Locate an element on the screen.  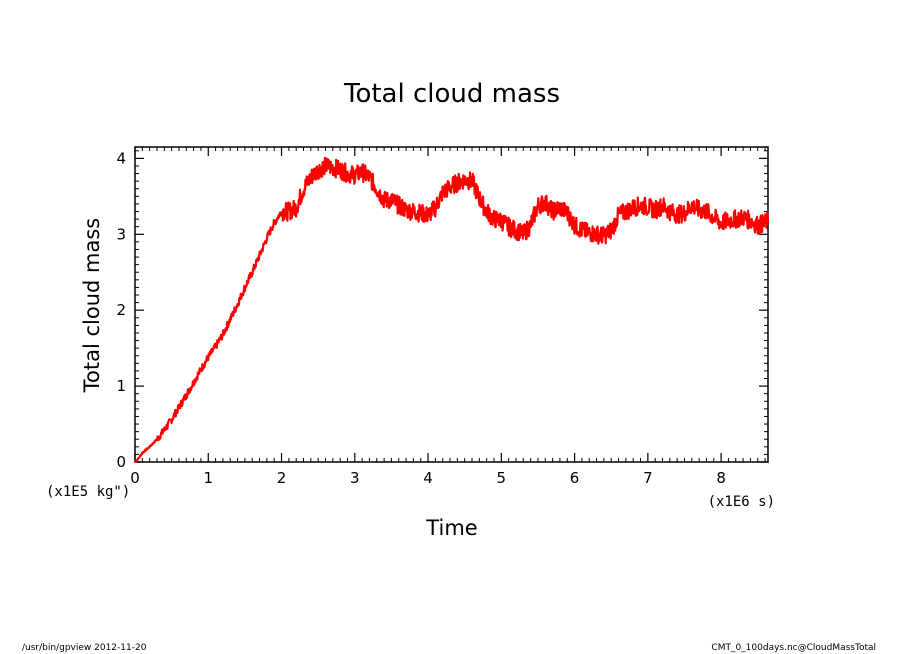
x-tick-label: 5 is located at coordinates (502, 478).